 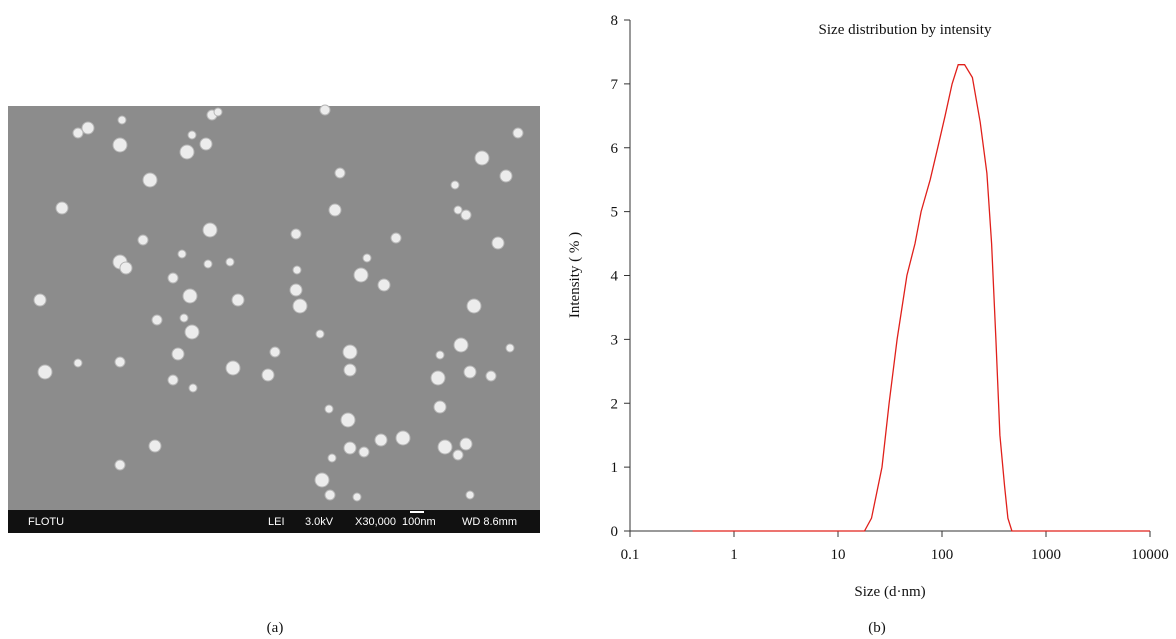 I want to click on panel-label: (a), so click(x=275, y=628).